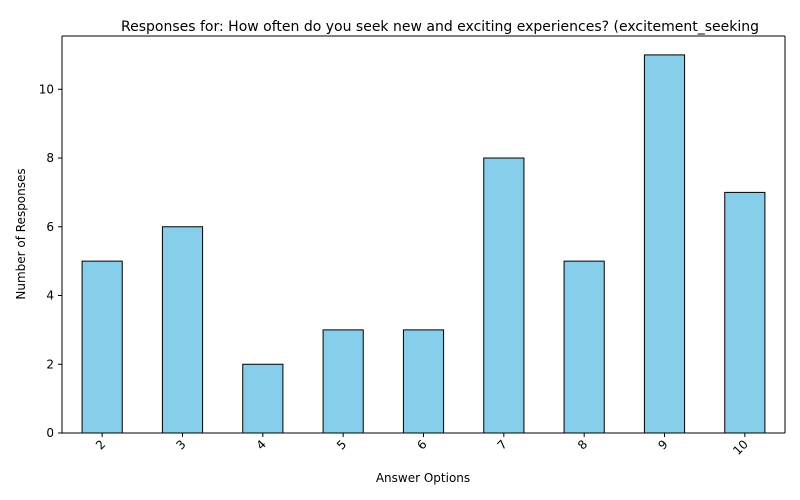  What do you see at coordinates (50, 433) in the screenshot?
I see `y-tick-label: 0` at bounding box center [50, 433].